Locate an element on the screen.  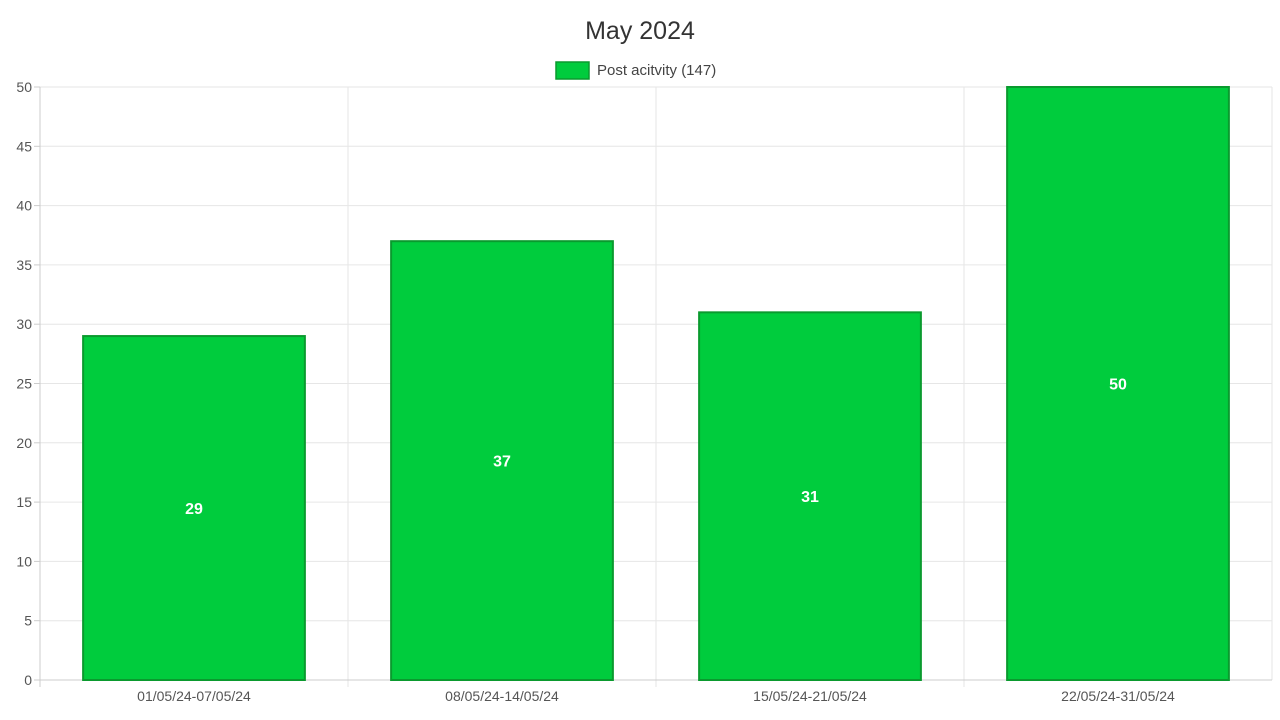
y-tick-label: 50 is located at coordinates (24, 87).